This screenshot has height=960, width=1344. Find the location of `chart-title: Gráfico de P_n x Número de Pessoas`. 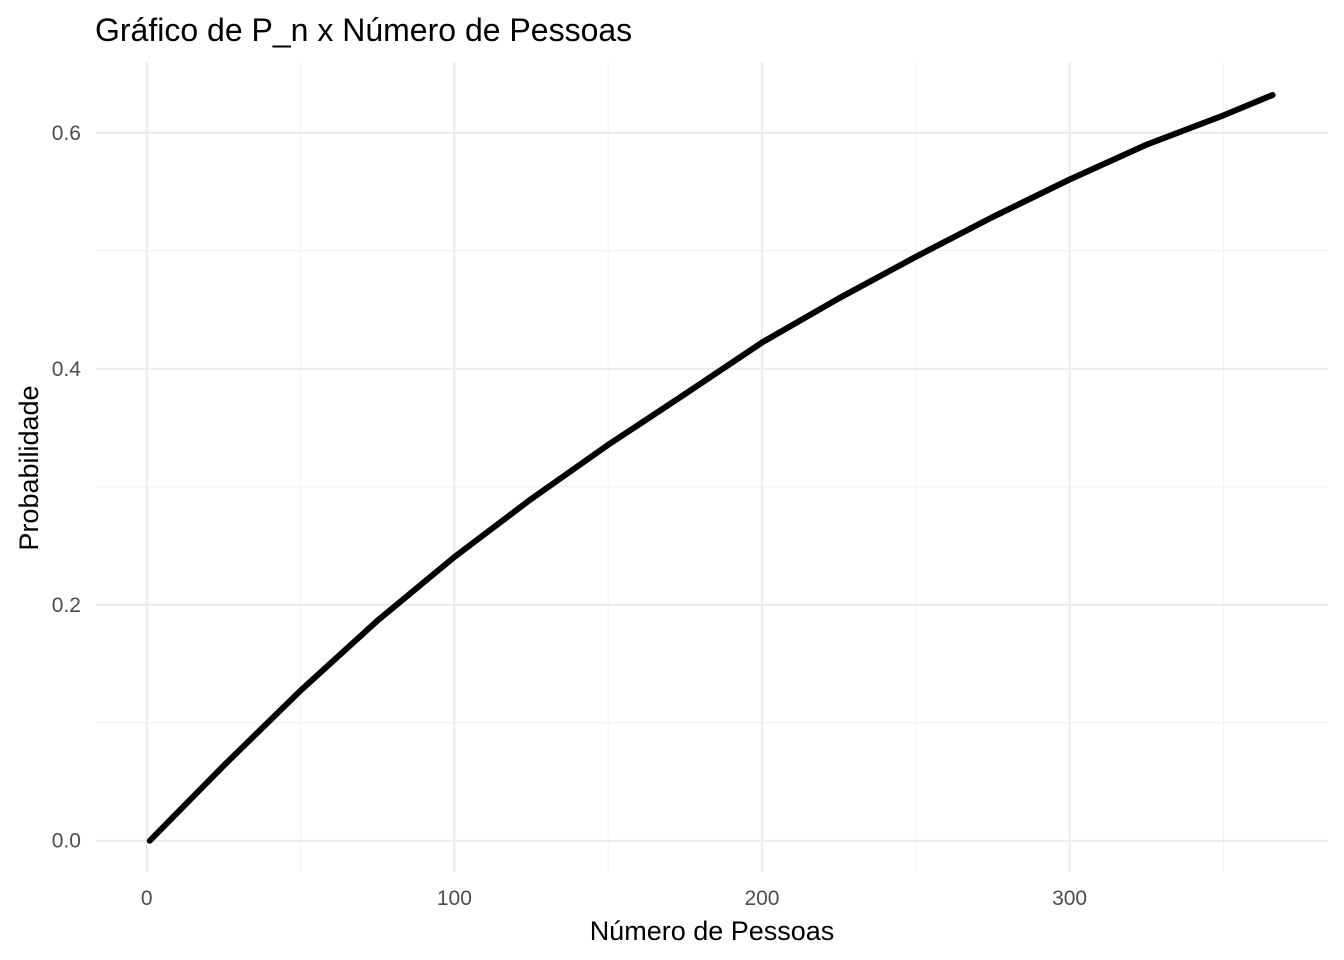

chart-title: Gráfico de P_n x Número de Pessoas is located at coordinates (363, 30).